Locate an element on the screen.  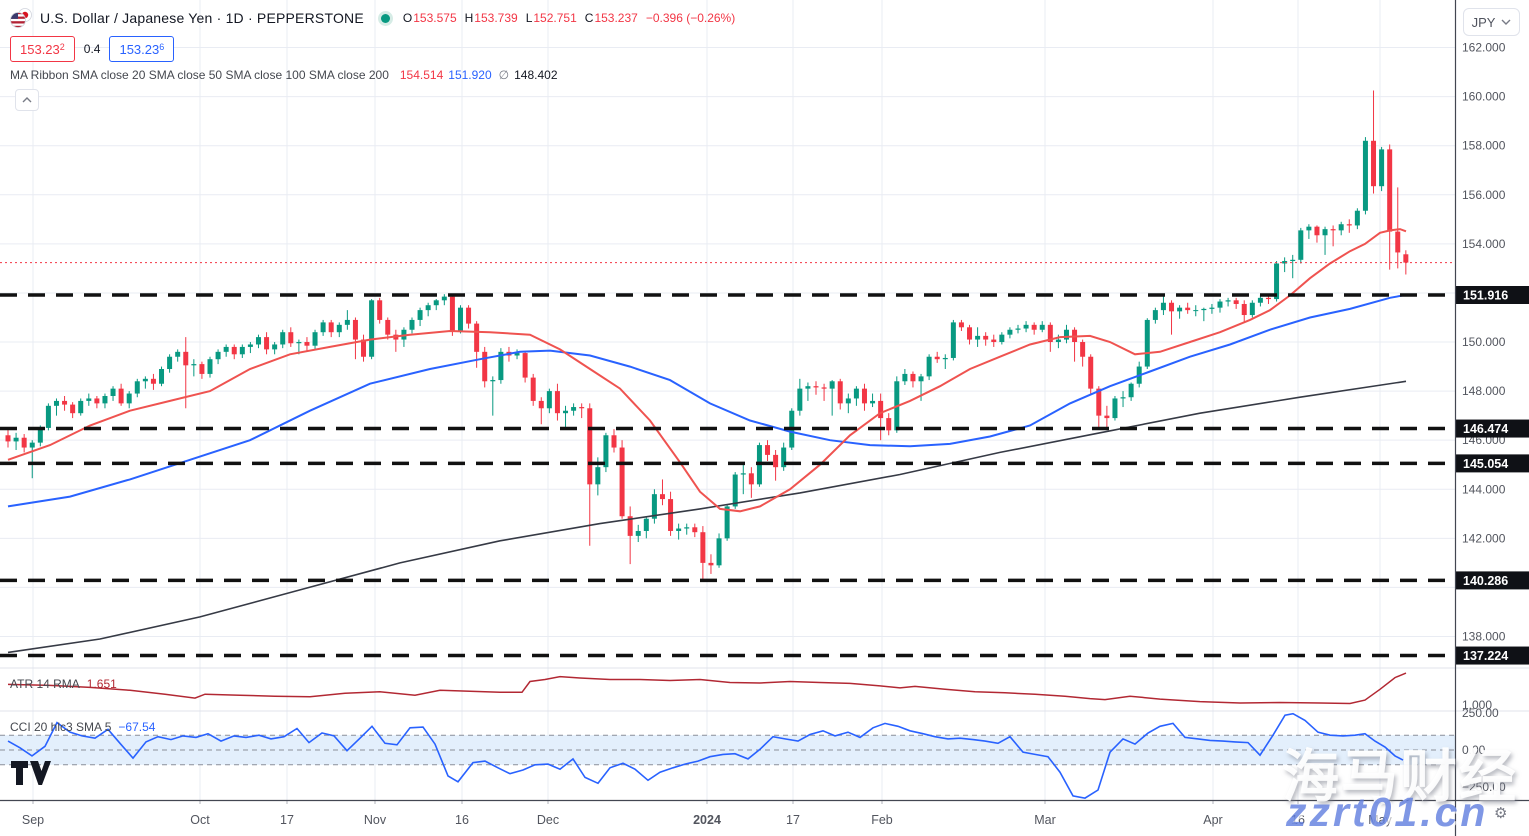
level-price-badge: 151.916 is located at coordinates (1485, 296).